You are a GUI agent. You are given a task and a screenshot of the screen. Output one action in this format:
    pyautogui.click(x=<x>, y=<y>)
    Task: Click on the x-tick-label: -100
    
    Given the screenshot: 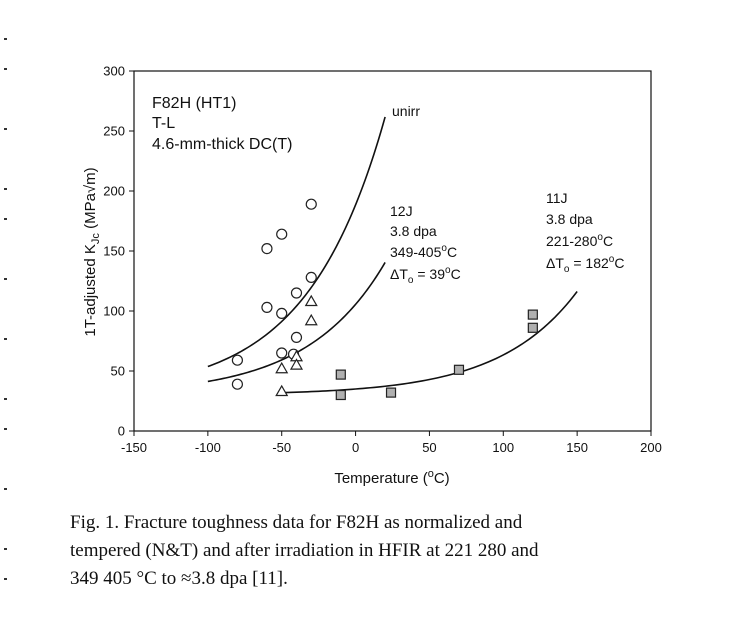 What is the action you would take?
    pyautogui.click(x=208, y=447)
    